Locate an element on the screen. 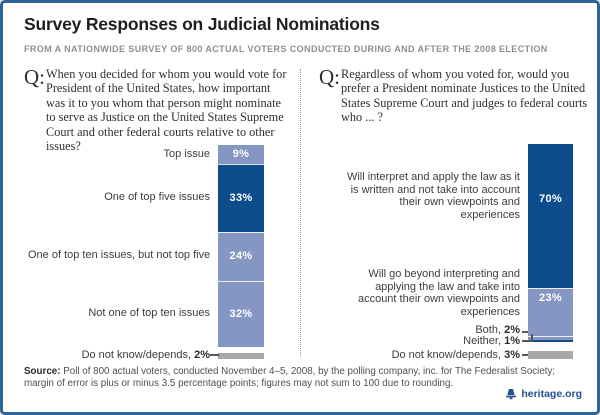 The height and width of the screenshot is (415, 600). bar-value-label: 9% is located at coordinates (241, 154).